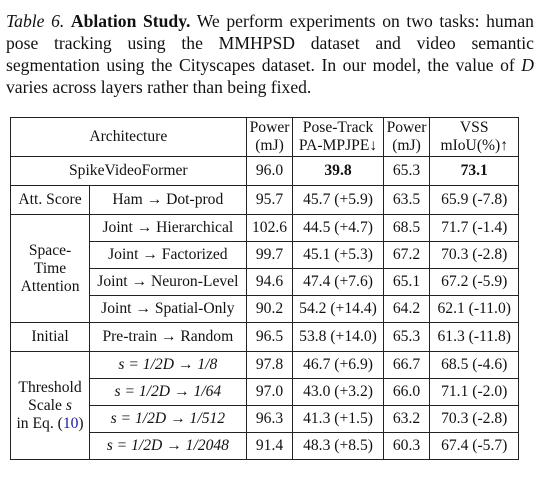  Describe the element at coordinates (269, 127) in the screenshot. I see `header-power-1-label: Power` at that location.